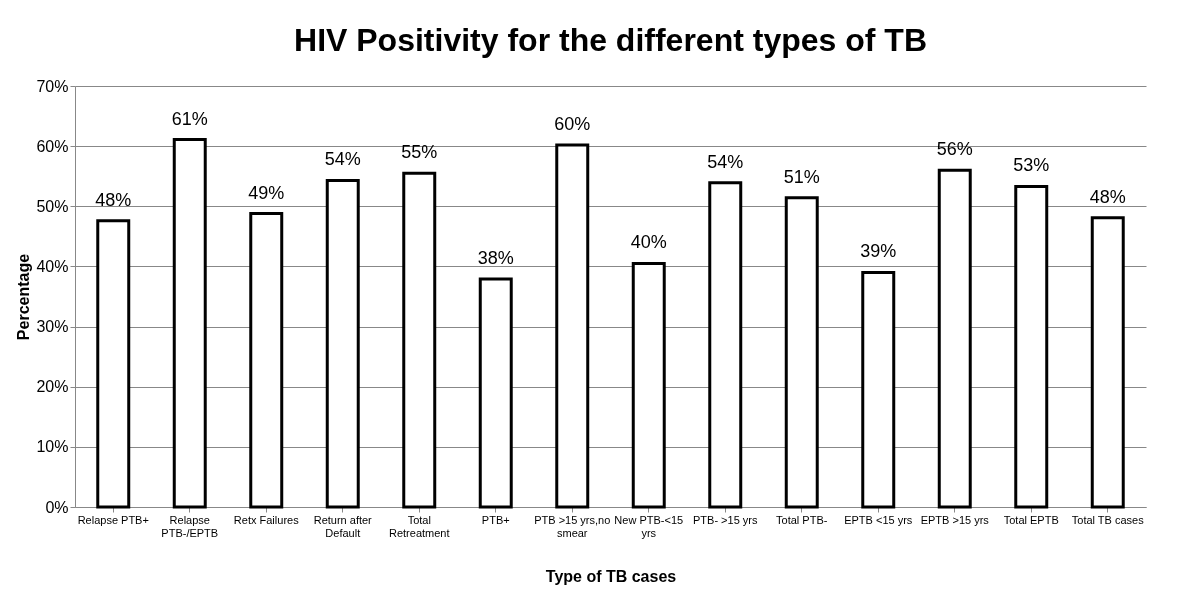 This screenshot has height=614, width=1186. I want to click on x-tick-label: Total Retreatment, so click(419, 526).